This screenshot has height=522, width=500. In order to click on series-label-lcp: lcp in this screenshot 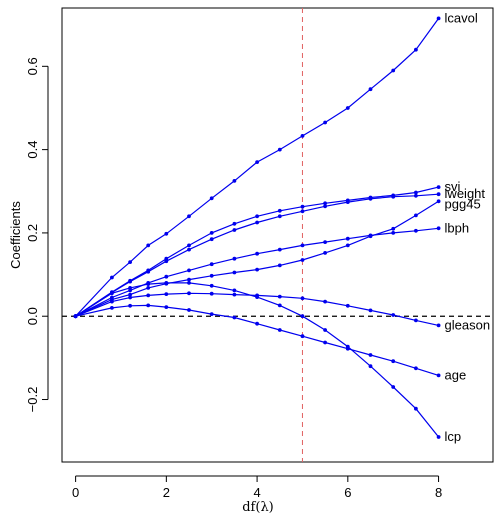, I will do `click(453, 436)`.